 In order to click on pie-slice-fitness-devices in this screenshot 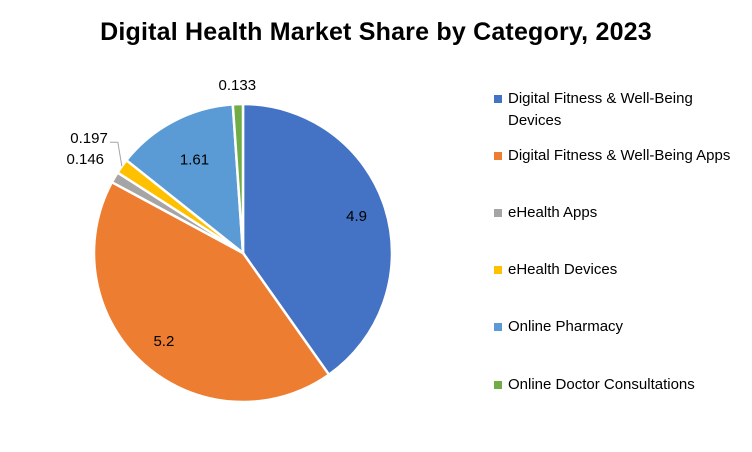, I will do `click(317, 239)`.